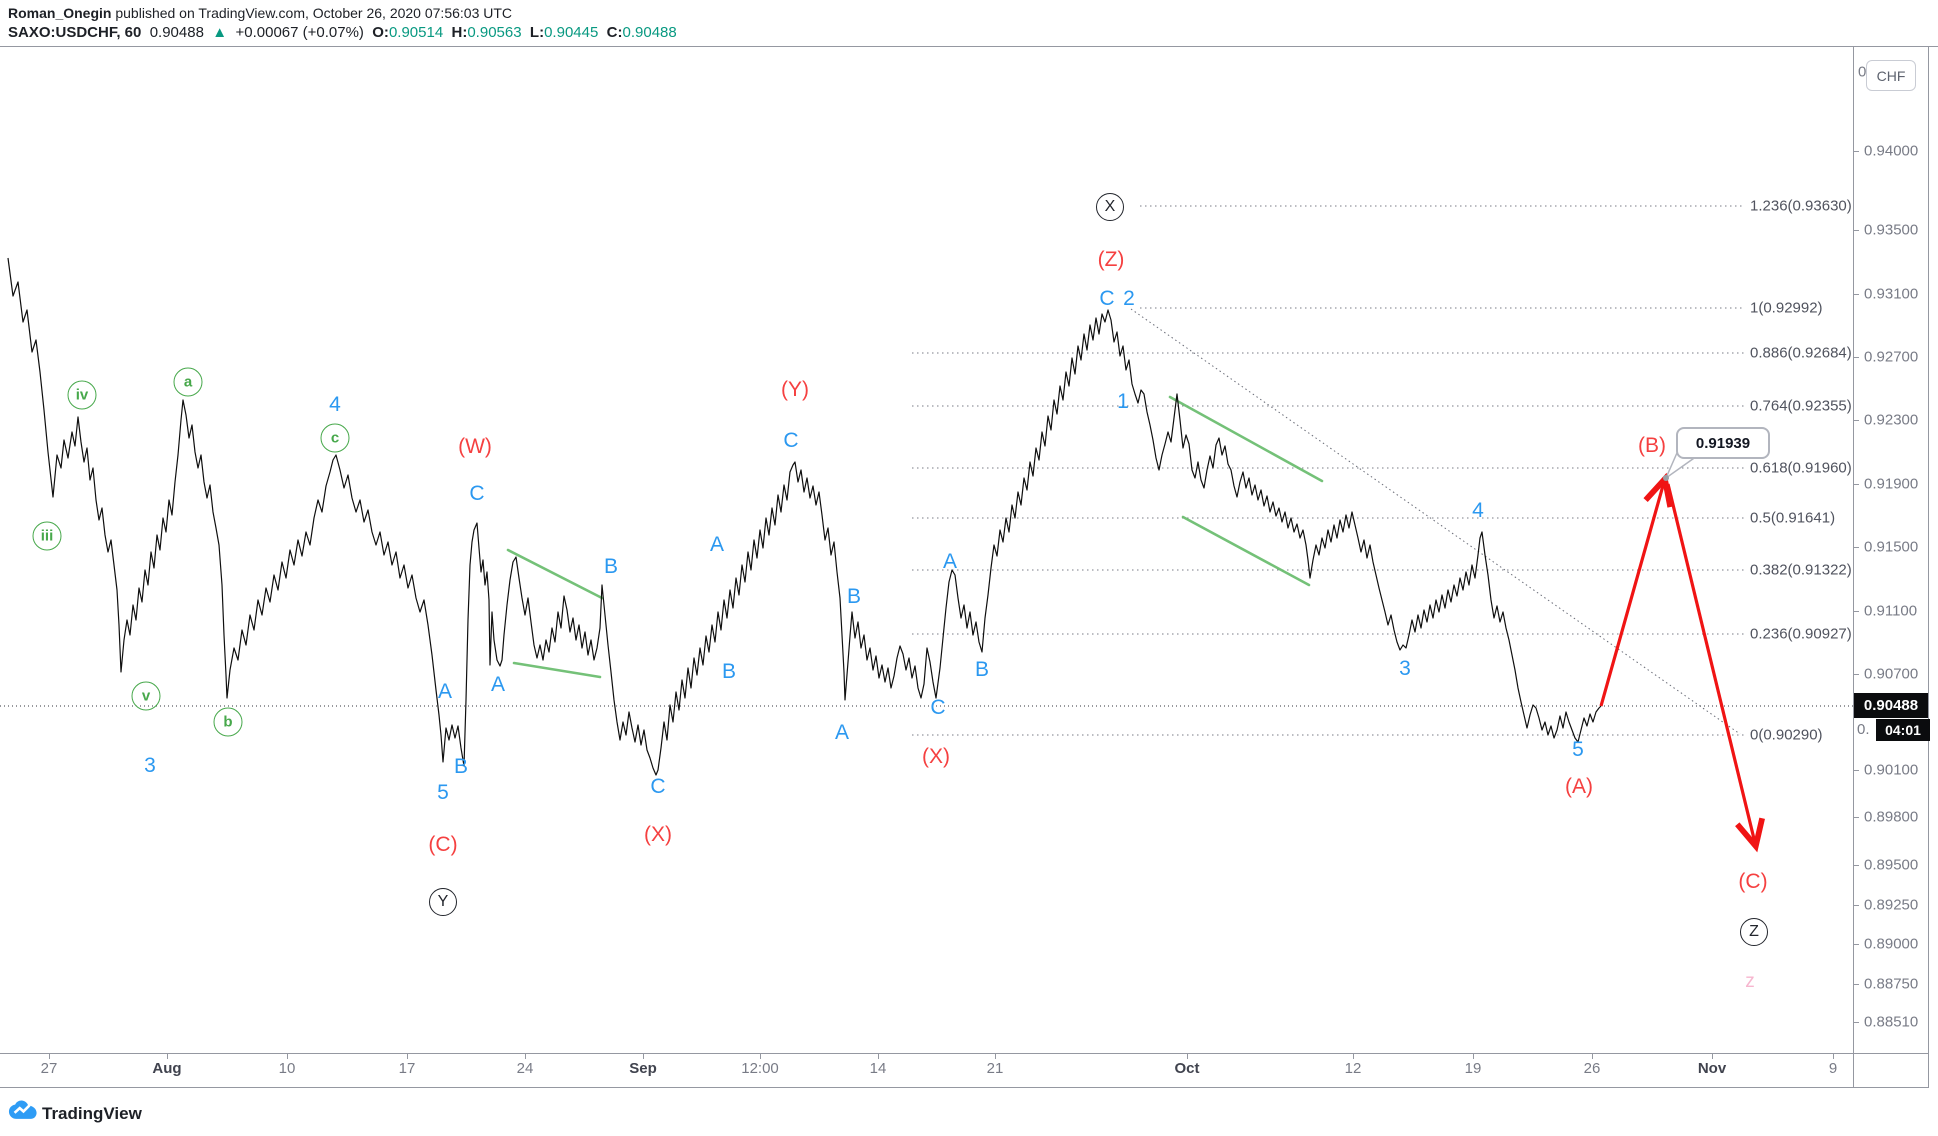 Image resolution: width=1938 pixels, height=1136 pixels. What do you see at coordinates (1111, 259) in the screenshot?
I see `wave-label-Z-31: (Z)` at bounding box center [1111, 259].